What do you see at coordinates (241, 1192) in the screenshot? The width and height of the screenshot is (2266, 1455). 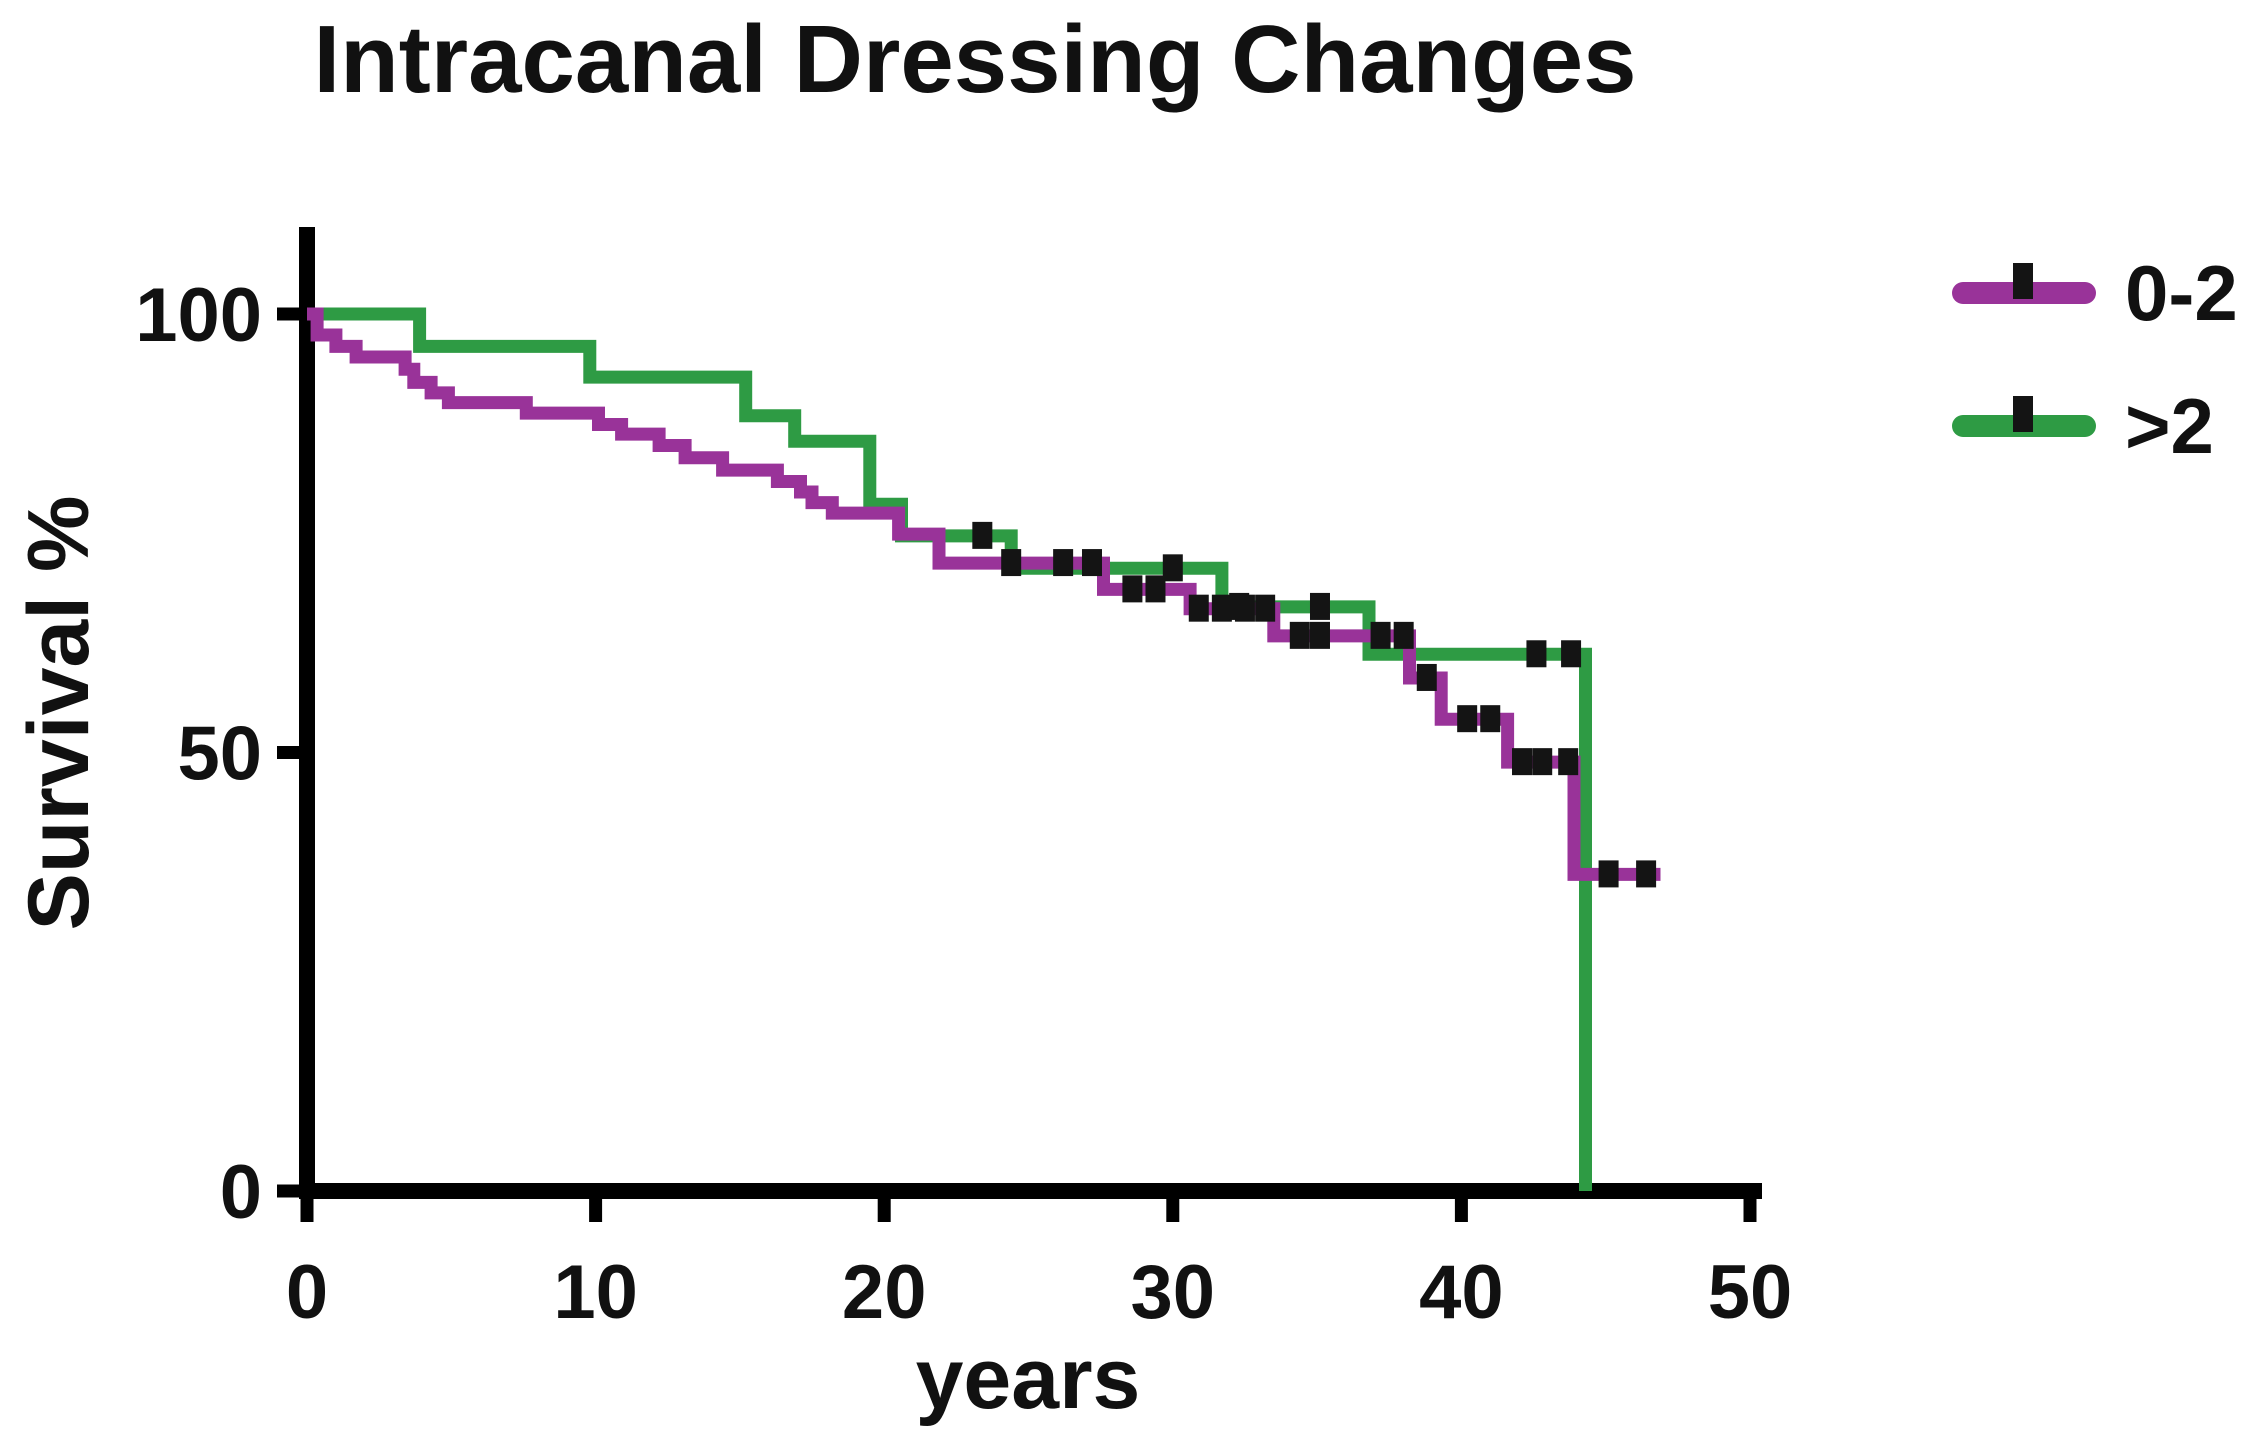 I see `y-tick-label: 0` at bounding box center [241, 1192].